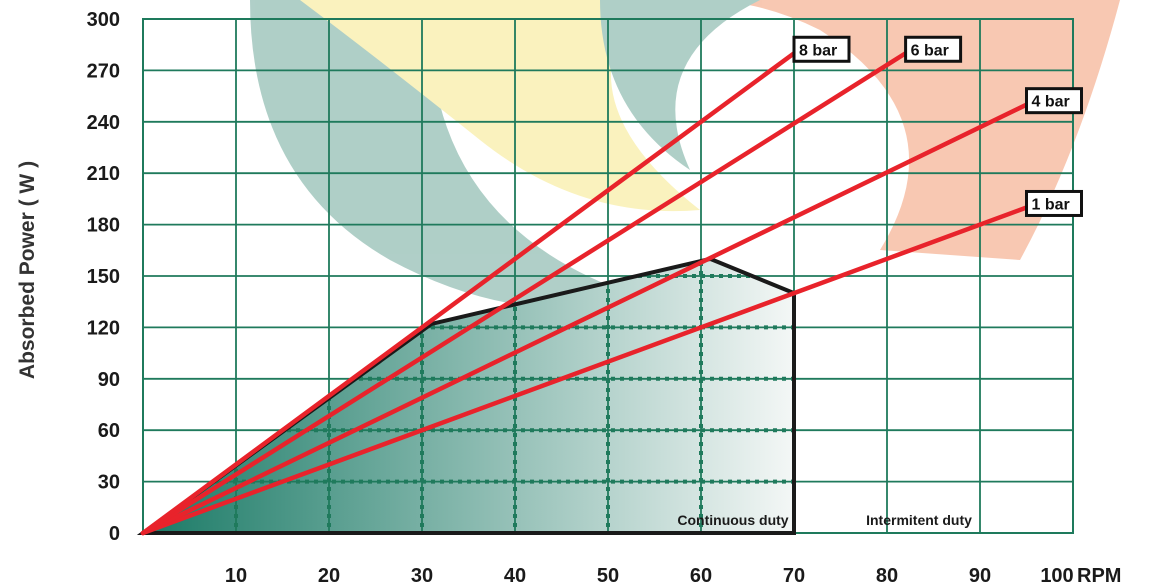 The height and width of the screenshot is (586, 1158). I want to click on x-tick-label: 10, so click(236, 575).